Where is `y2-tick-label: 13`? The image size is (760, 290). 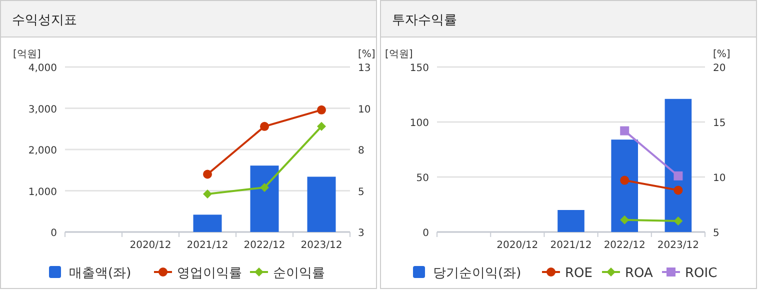
y2-tick-label: 13 is located at coordinates (364, 68).